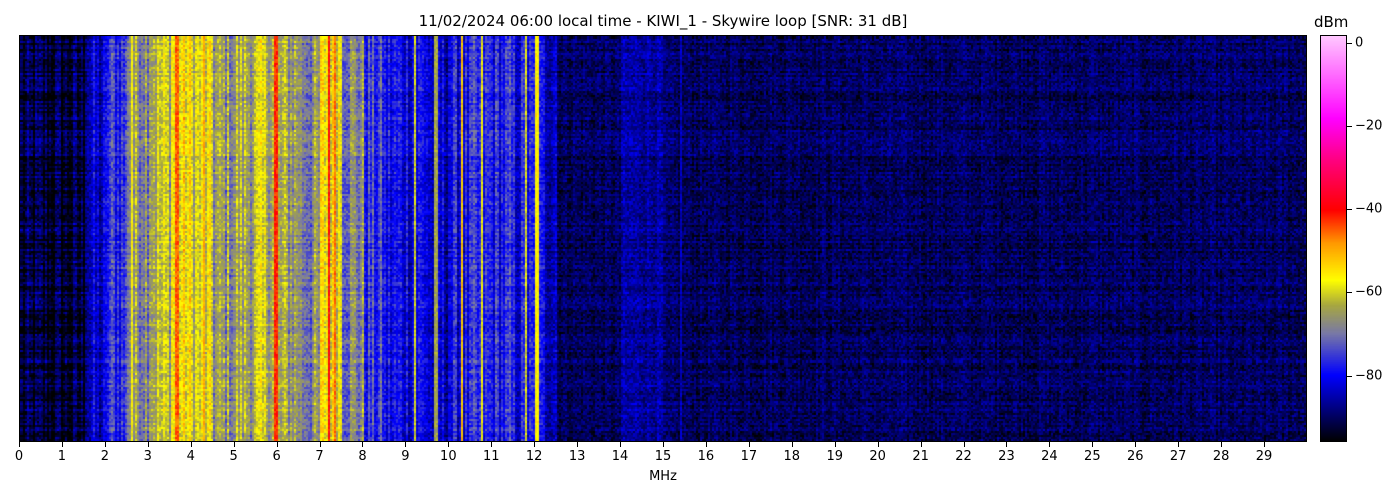 The image size is (1400, 500). I want to click on x-tick-label: 26, so click(1135, 456).